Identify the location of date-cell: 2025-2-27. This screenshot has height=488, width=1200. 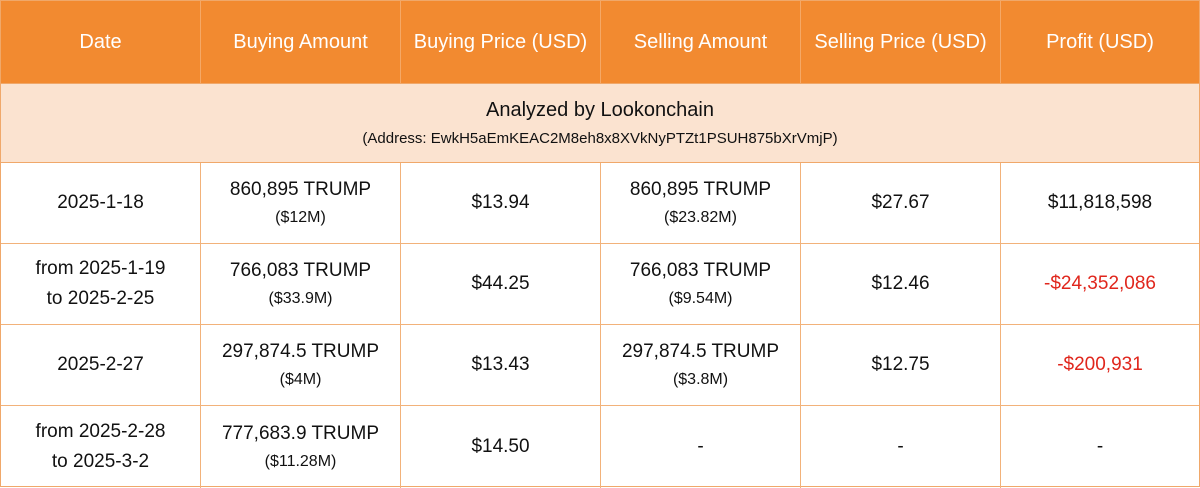
(101, 365).